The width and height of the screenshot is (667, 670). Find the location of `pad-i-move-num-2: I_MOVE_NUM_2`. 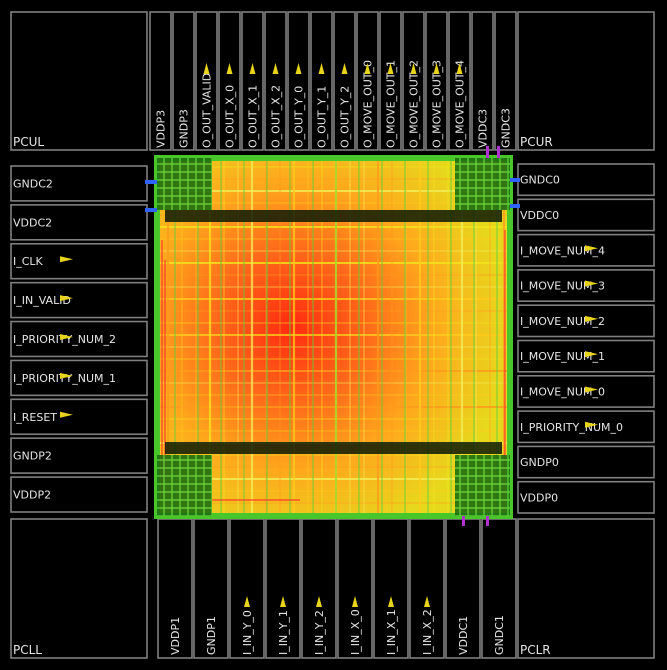

pad-i-move-num-2: I_MOVE_NUM_2 is located at coordinates (586, 321).